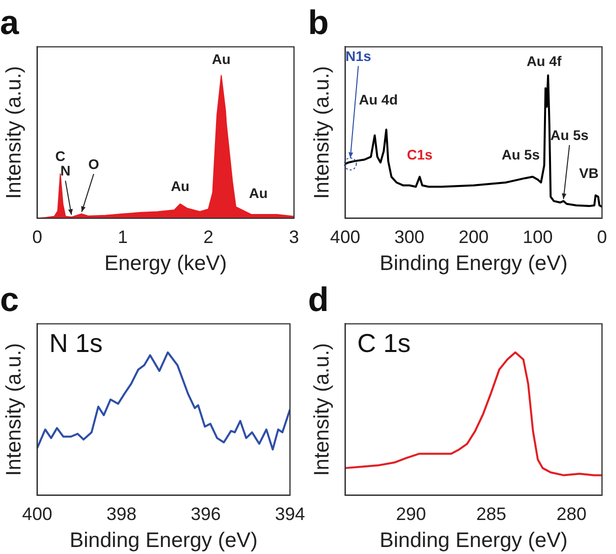 This screenshot has height=554, width=616. Describe the element at coordinates (544, 61) in the screenshot. I see `annotation: Au 4f` at that location.